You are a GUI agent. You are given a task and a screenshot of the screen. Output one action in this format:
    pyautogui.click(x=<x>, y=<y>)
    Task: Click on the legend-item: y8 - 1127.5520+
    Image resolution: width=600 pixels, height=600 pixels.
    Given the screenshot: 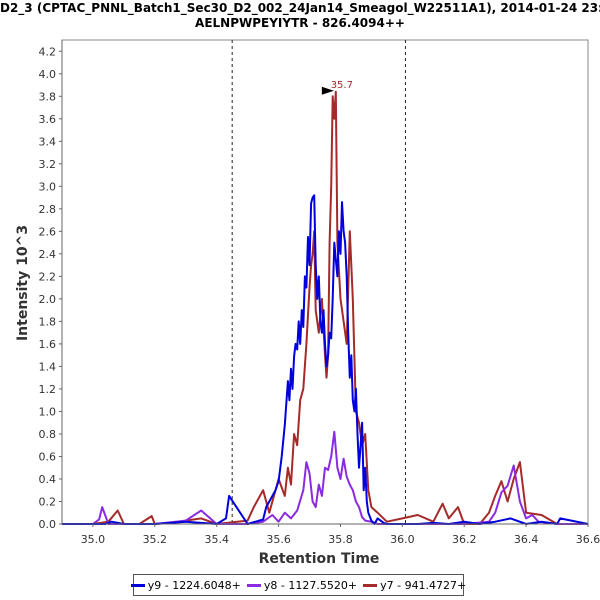 What is the action you would take?
    pyautogui.click(x=302, y=585)
    